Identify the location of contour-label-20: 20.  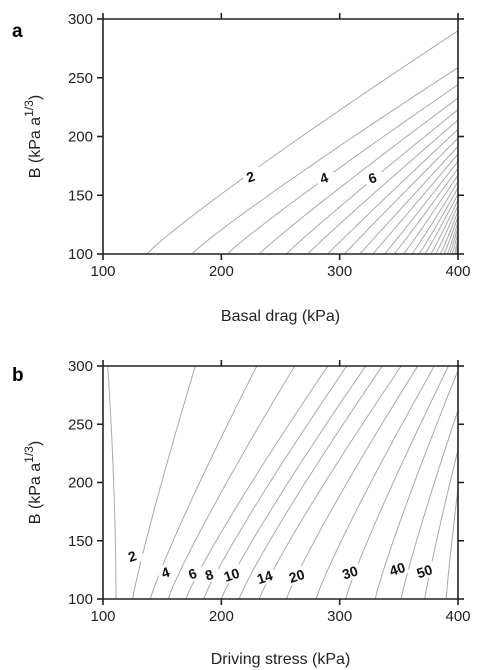
(297, 576).